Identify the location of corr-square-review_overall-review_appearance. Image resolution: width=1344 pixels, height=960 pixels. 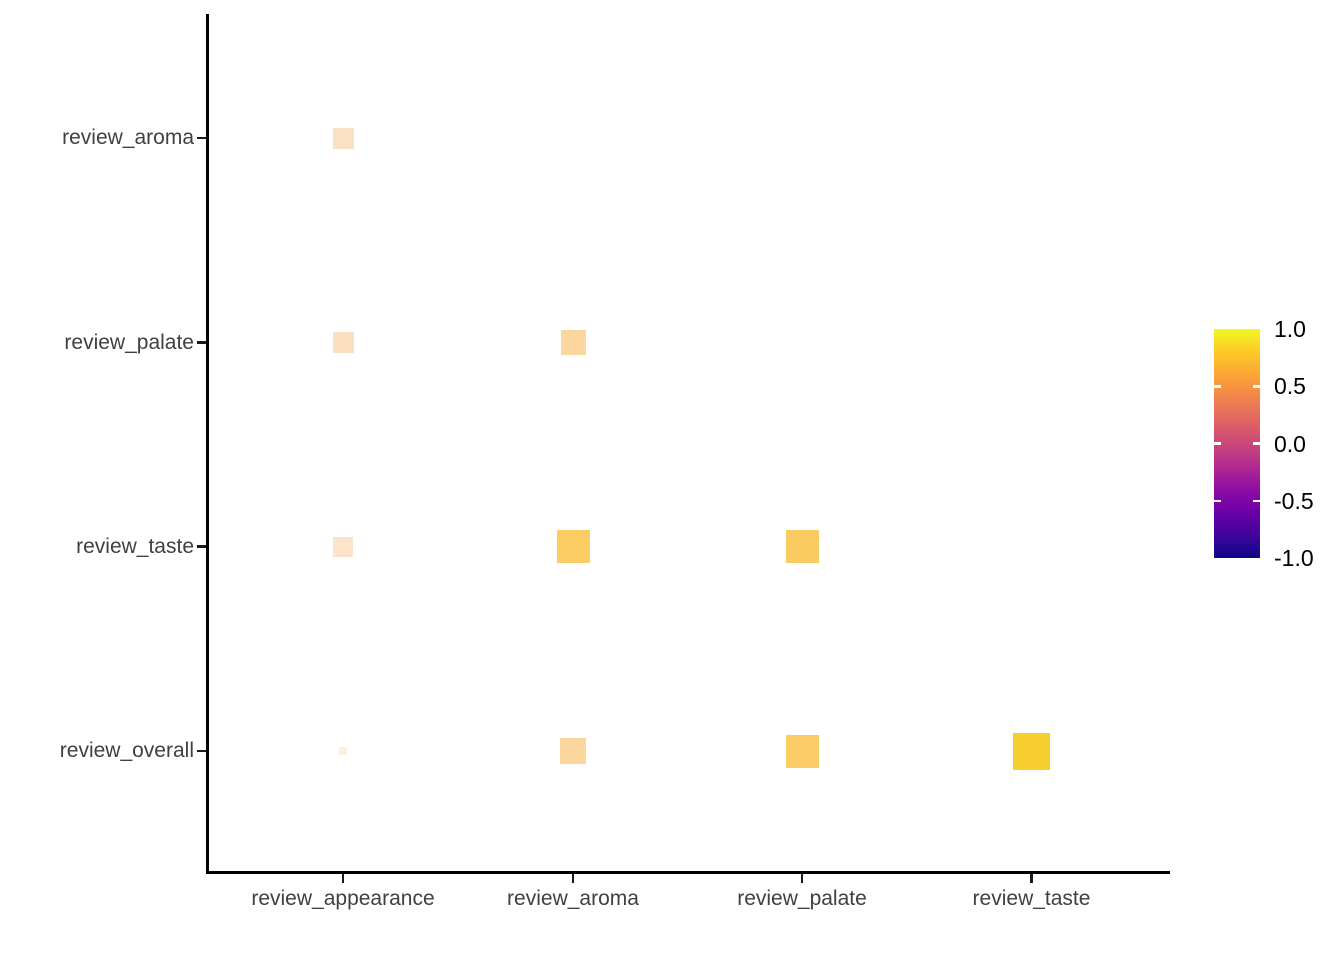
(343, 751).